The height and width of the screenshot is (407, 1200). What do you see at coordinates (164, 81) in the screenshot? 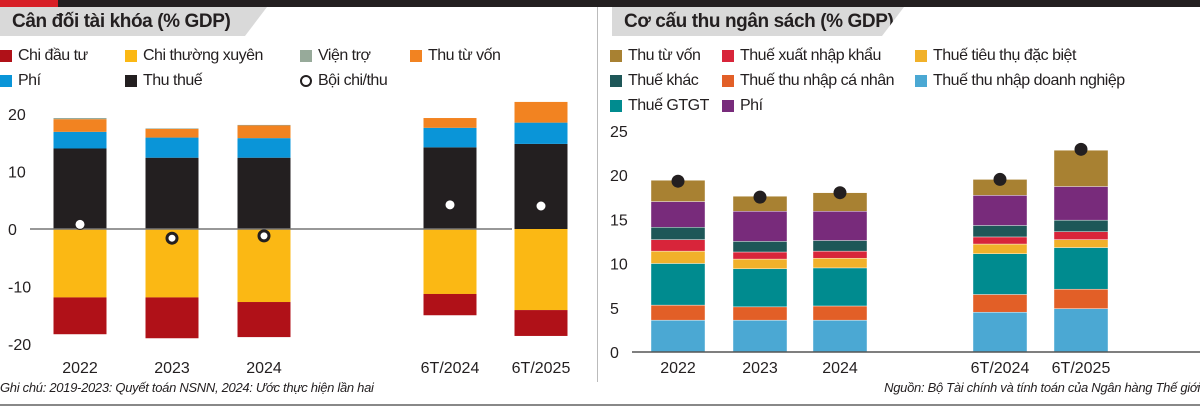
I see `legend-item: Thu thuế` at bounding box center [164, 81].